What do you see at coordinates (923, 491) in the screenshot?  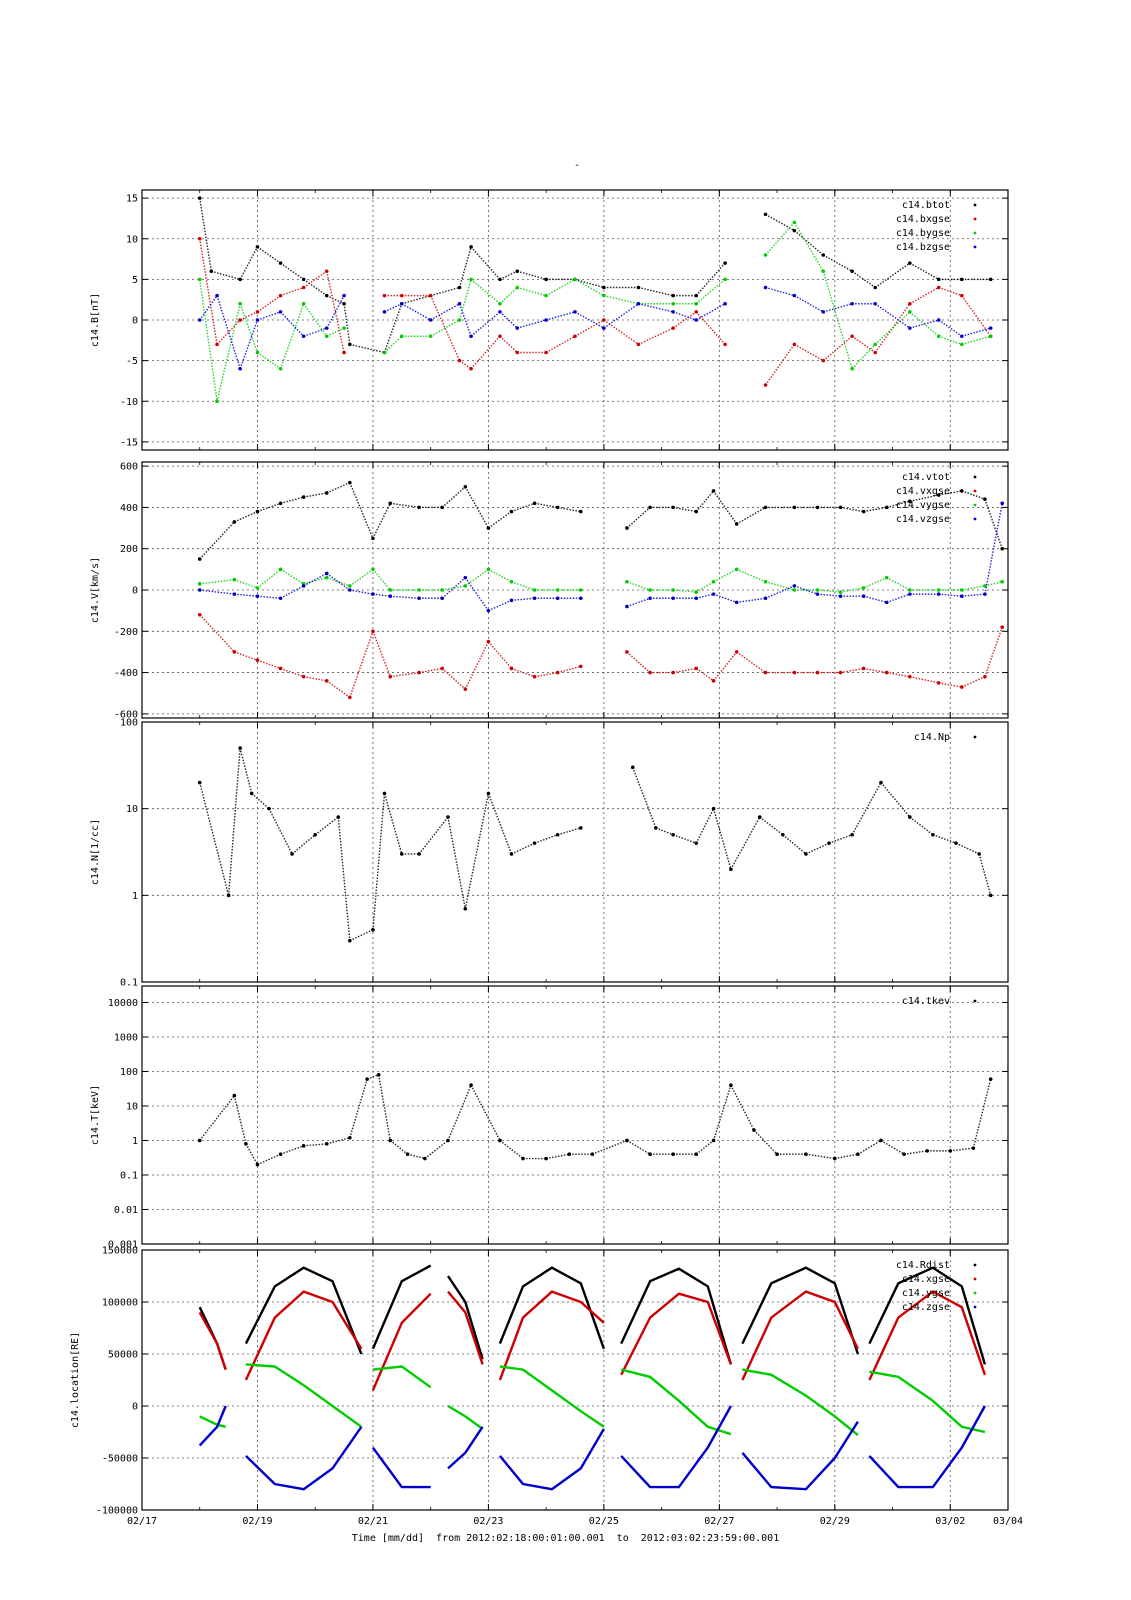 I see `legend-label: c14.vxgse` at bounding box center [923, 491].